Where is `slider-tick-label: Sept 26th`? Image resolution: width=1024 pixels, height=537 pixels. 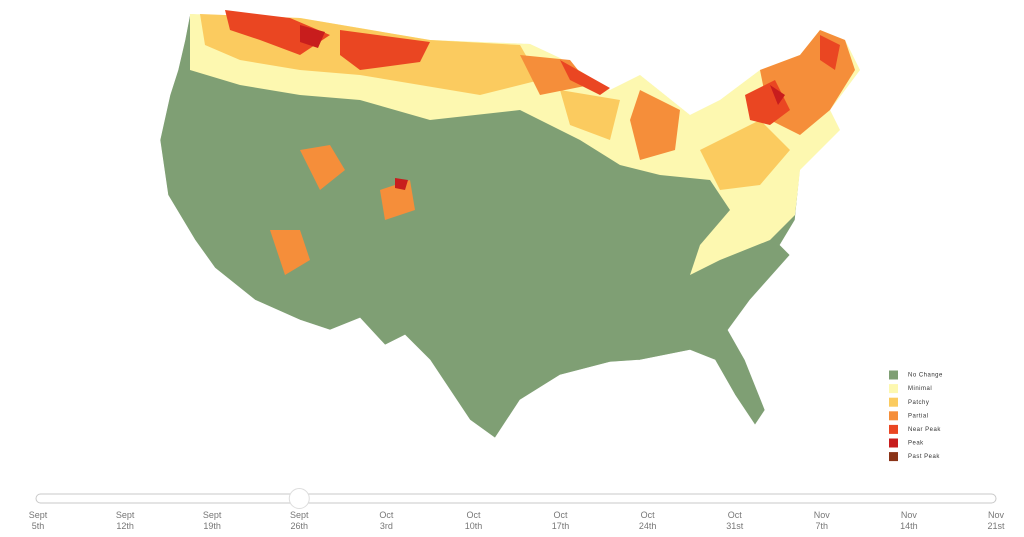 slider-tick-label: Sept 26th is located at coordinates (299, 520).